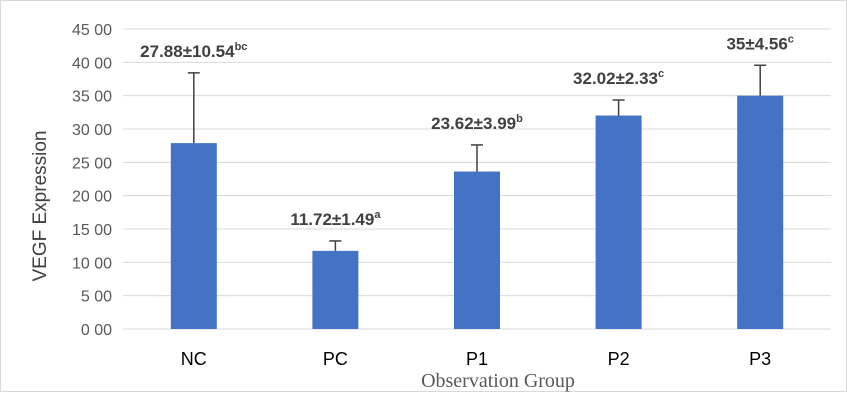 Image resolution: width=847 pixels, height=393 pixels. I want to click on x-tick-label: NC, so click(194, 359).